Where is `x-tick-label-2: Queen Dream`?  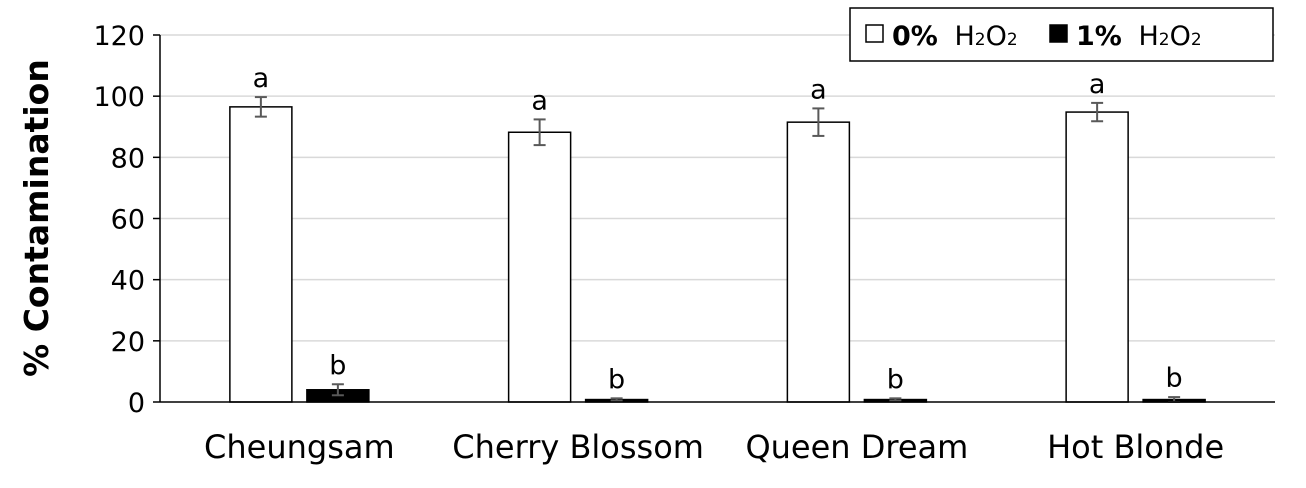
x-tick-label-2: Queen Dream is located at coordinates (856, 447).